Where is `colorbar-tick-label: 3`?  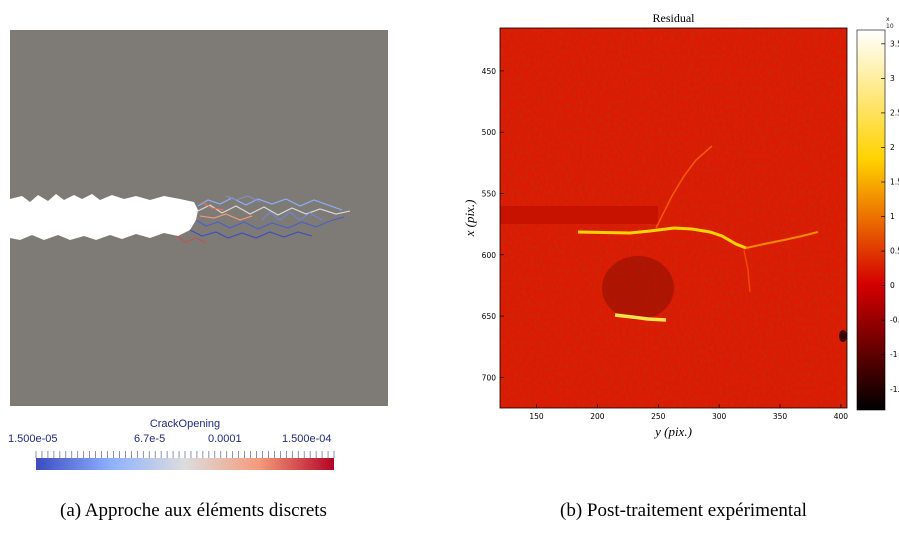
colorbar-tick-label: 3 is located at coordinates (892, 78).